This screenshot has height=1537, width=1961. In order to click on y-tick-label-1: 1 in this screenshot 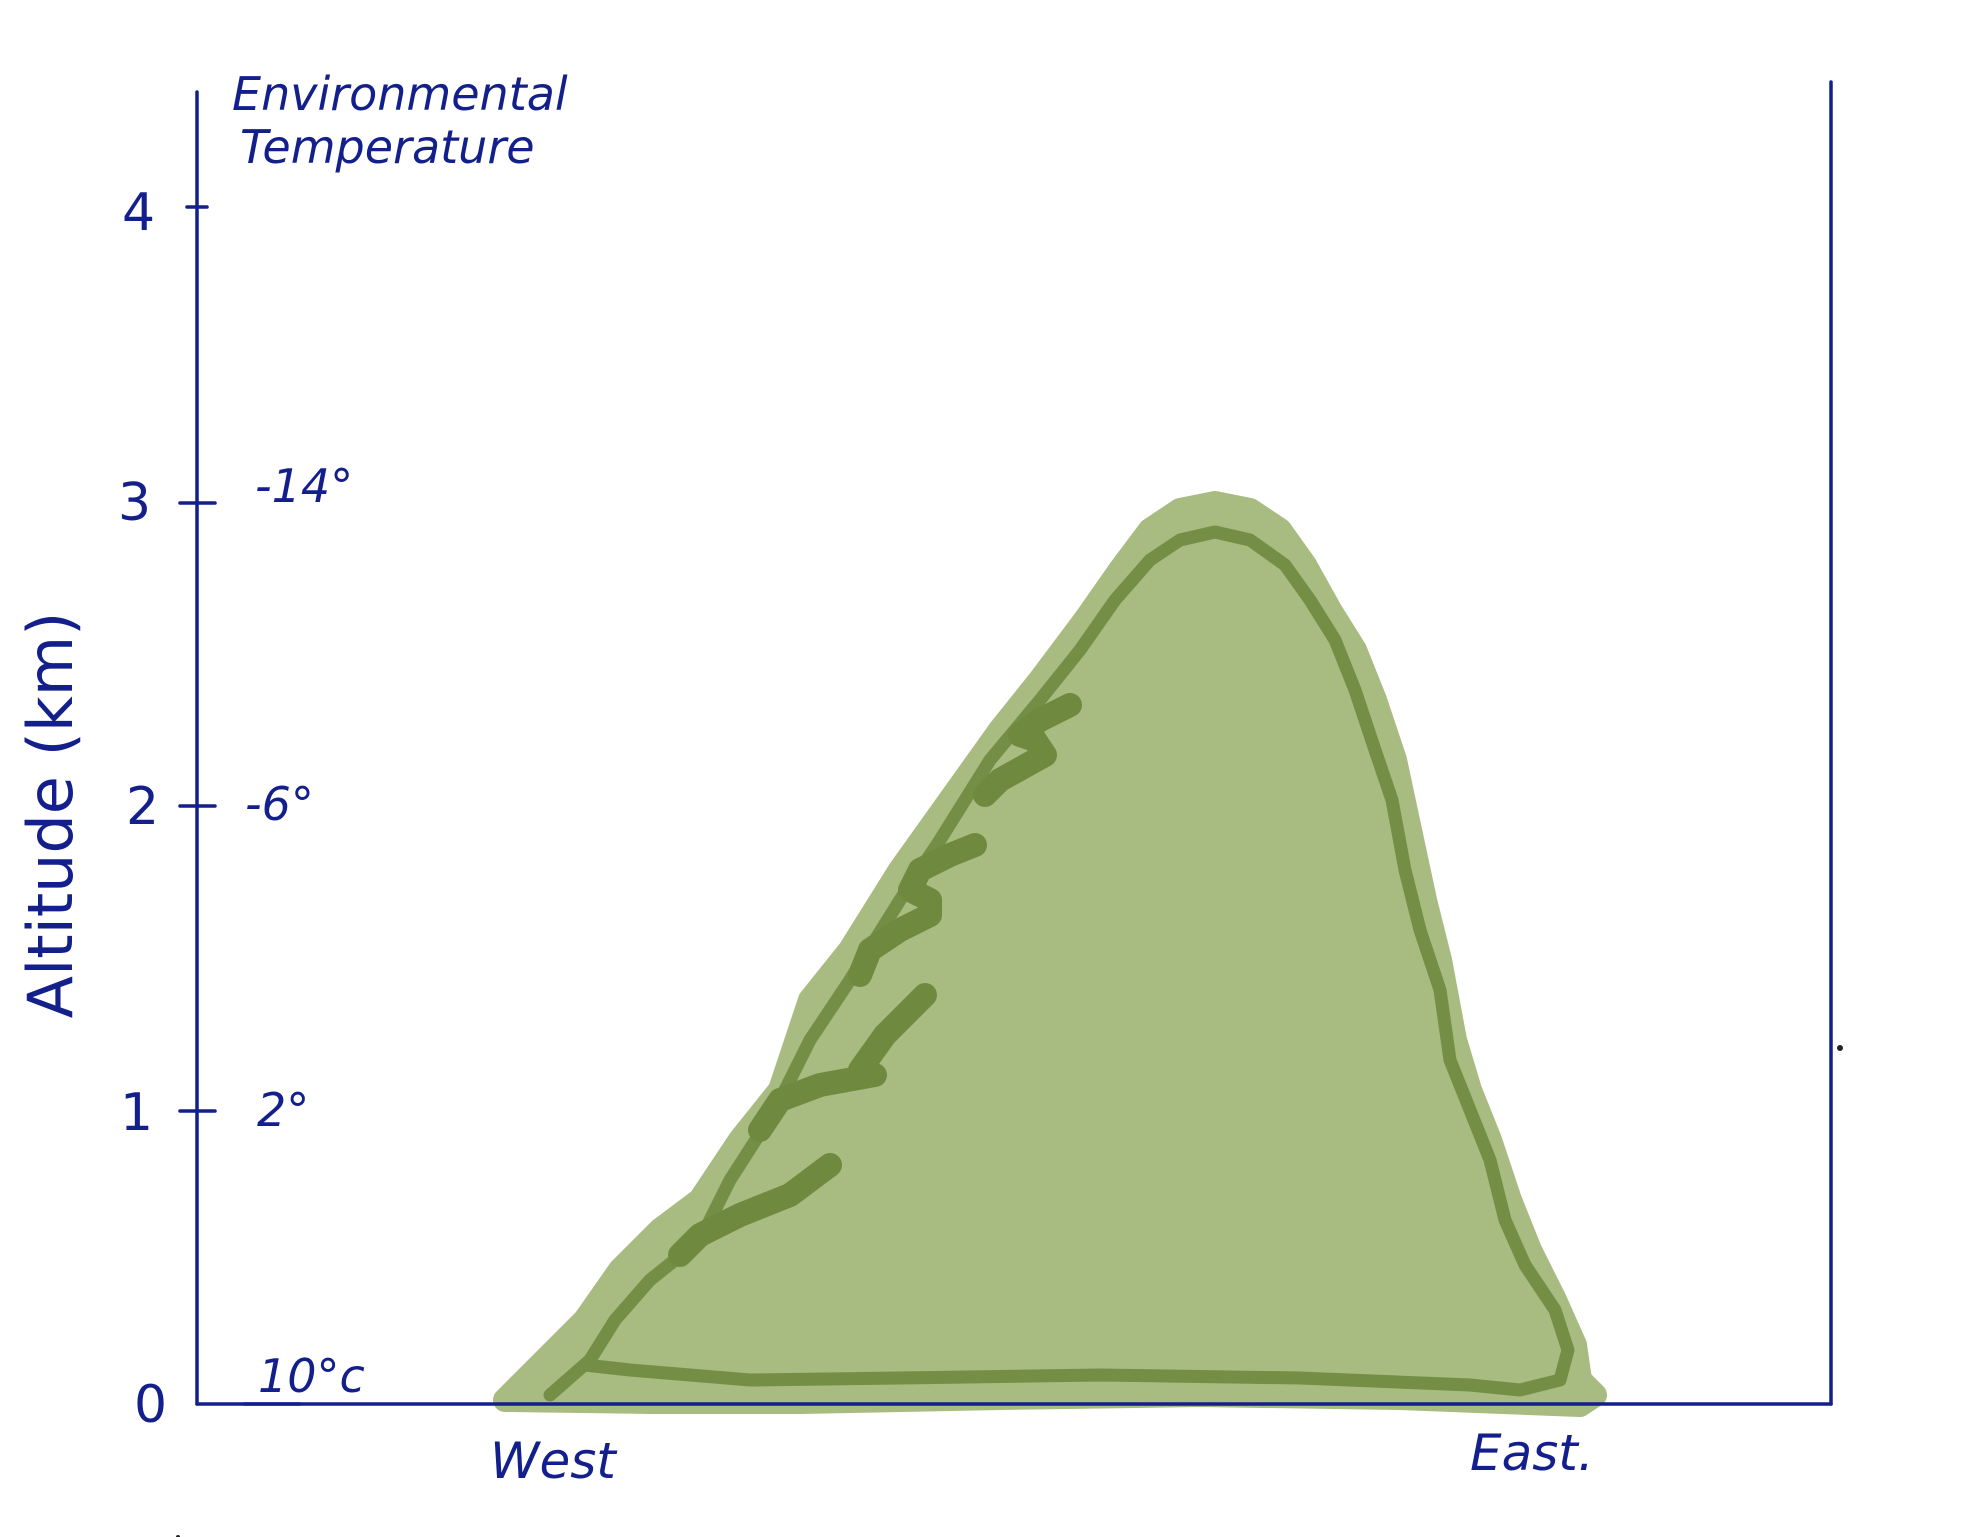, I will do `click(136, 1113)`.